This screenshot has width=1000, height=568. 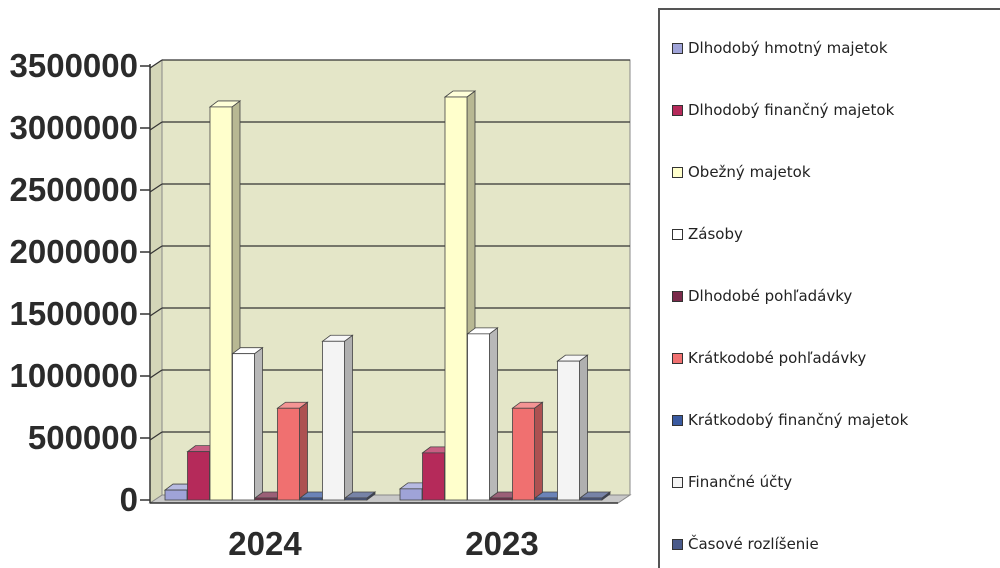 I want to click on legend-label: Dlhodobý hmotný majetok, so click(x=788, y=48).